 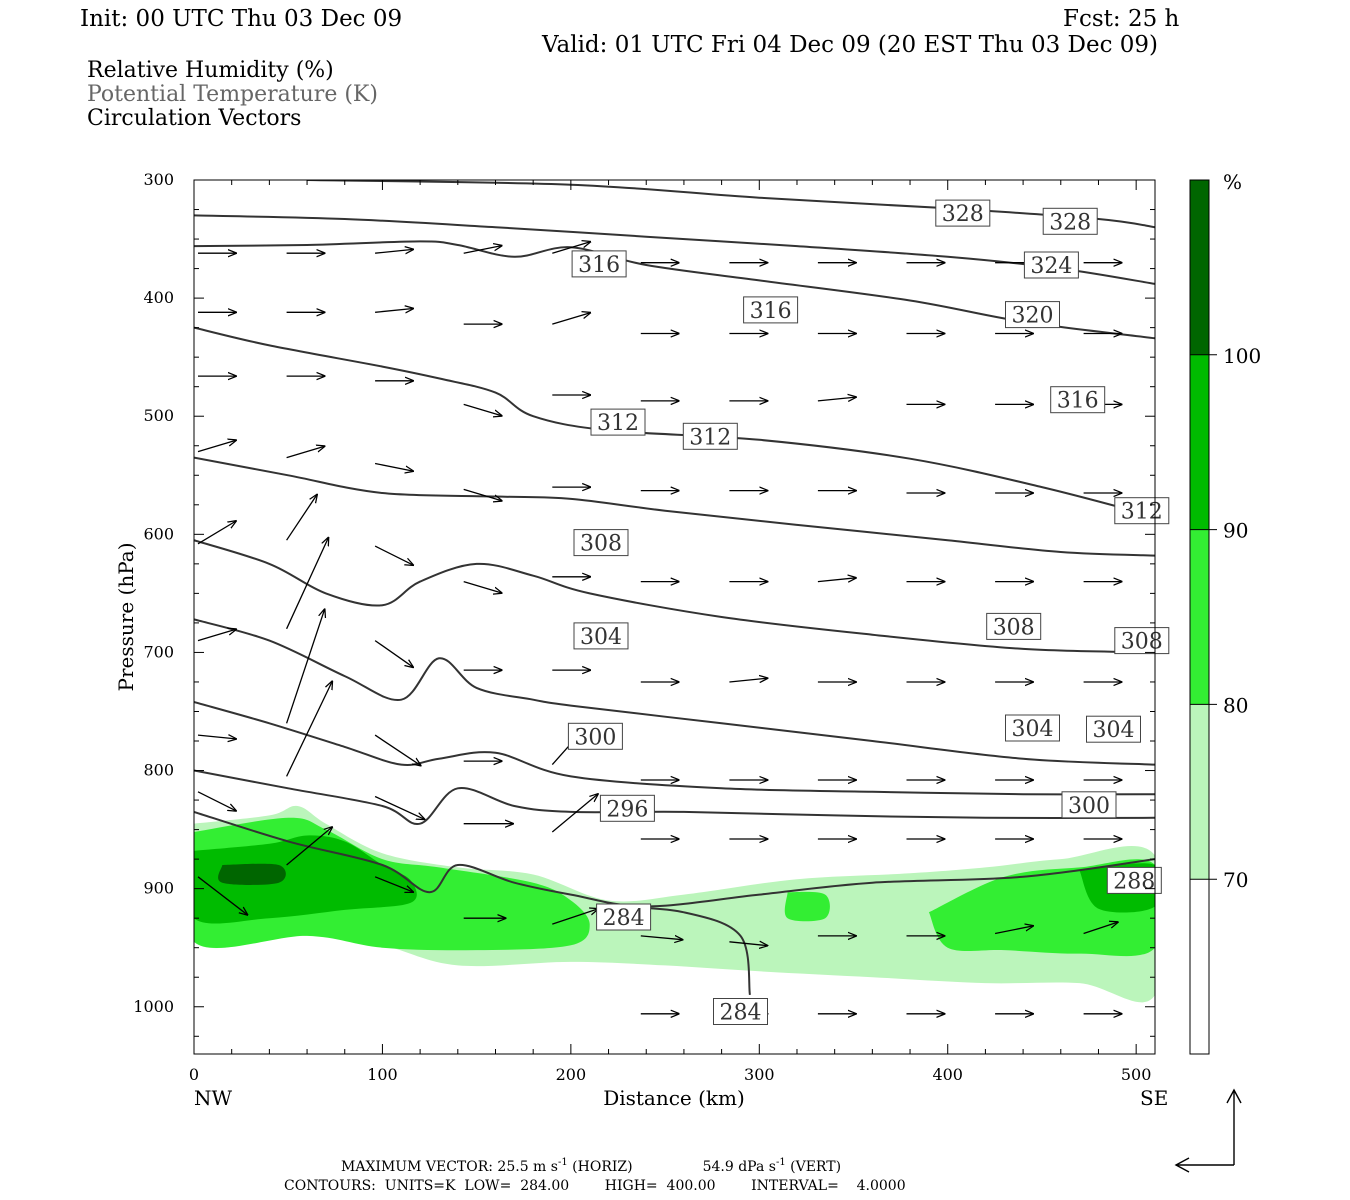 What do you see at coordinates (232, 94) in the screenshot?
I see `title-potential-temperature: Potential Temperature (K)` at bounding box center [232, 94].